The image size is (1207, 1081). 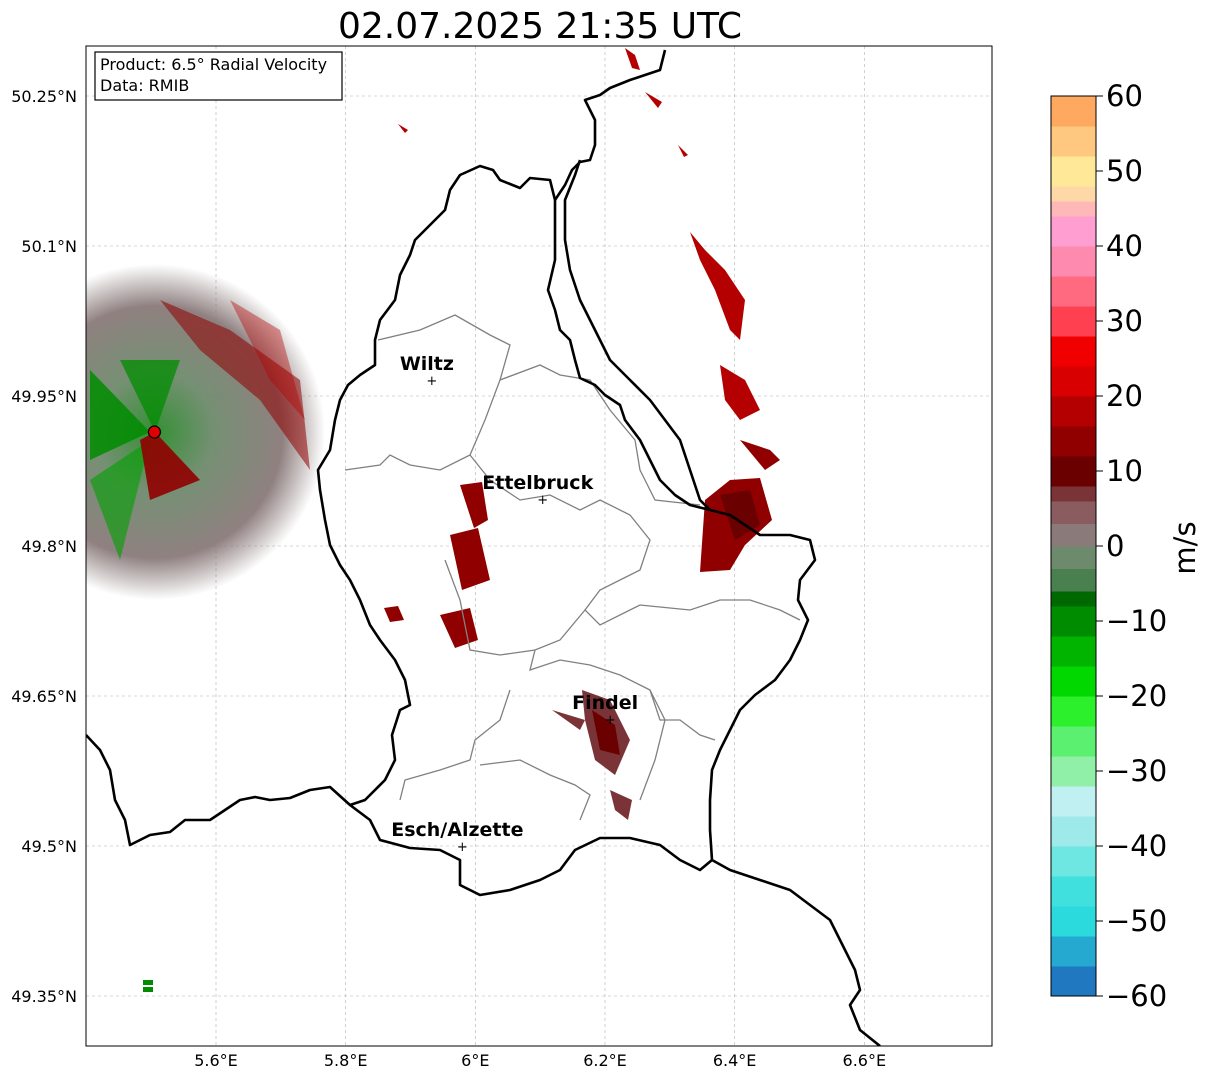 I want to click on lat-tick-label-4: 49.65°N, so click(x=44, y=696).